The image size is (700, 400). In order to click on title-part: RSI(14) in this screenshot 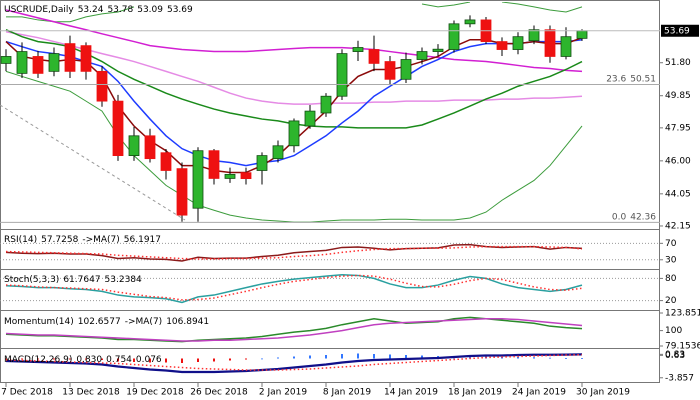, I will do `click(20, 240)`.